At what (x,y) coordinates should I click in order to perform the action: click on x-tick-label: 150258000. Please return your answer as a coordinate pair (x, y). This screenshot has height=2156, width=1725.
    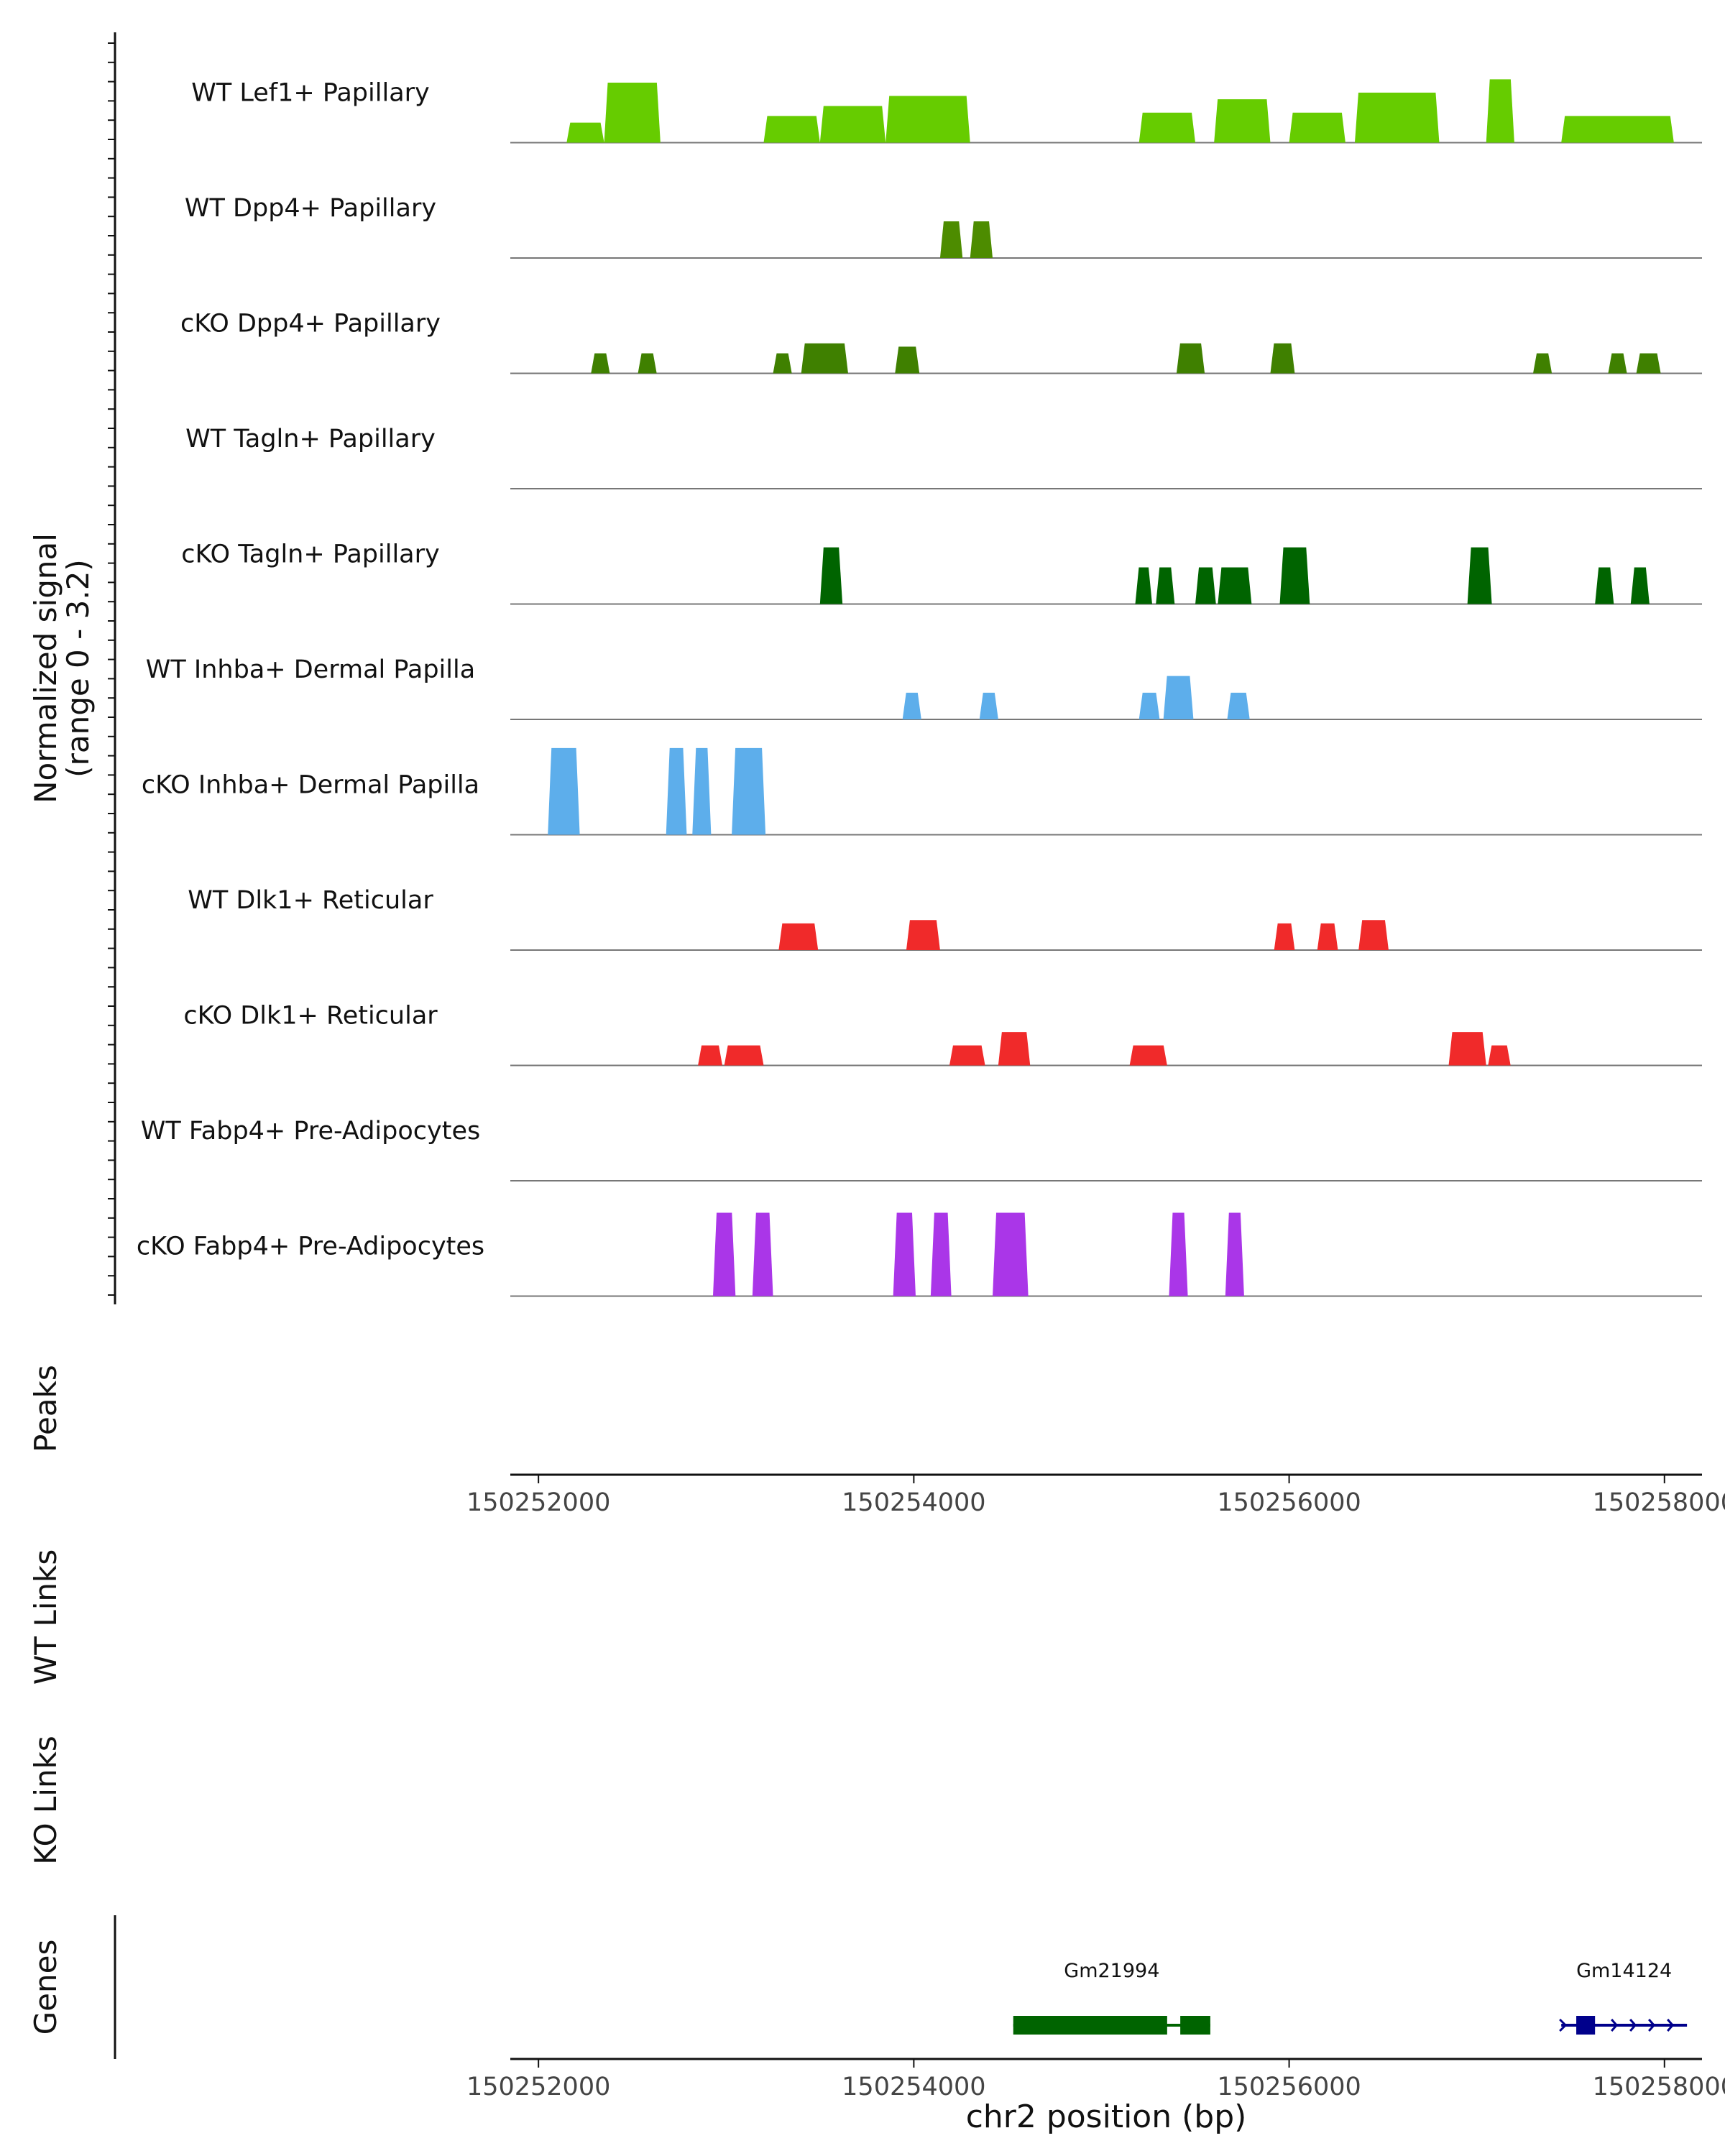
    Looking at the image, I should click on (1659, 1502).